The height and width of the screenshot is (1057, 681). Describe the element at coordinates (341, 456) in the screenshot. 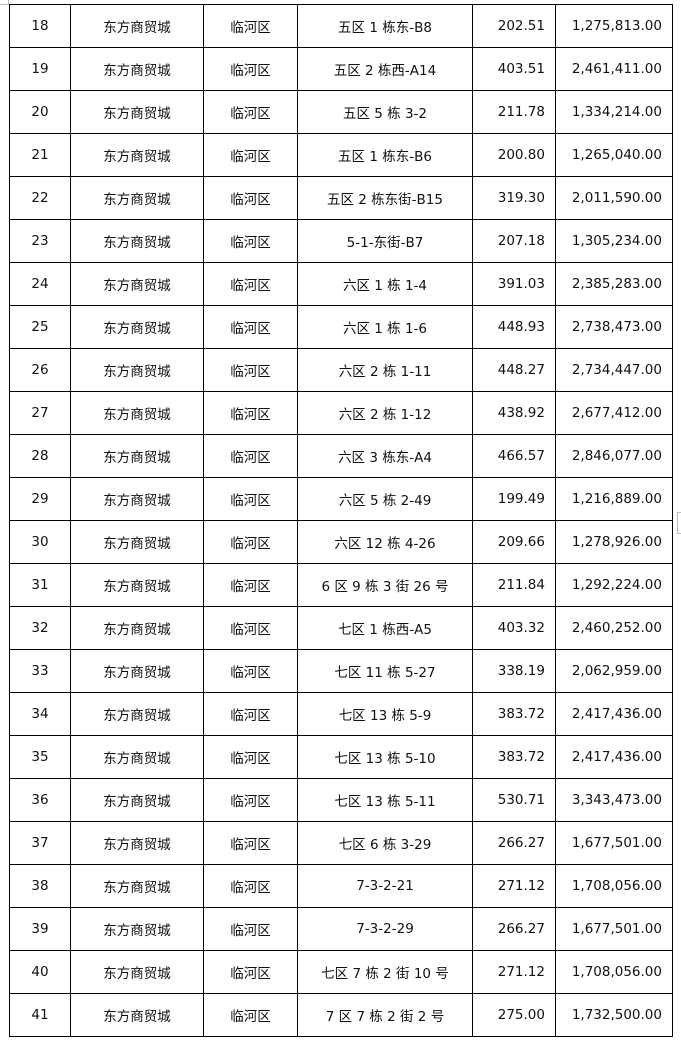

I see `table-row: 28 东方商贸城 临河区 六区 3 栋东-A4 466.57 2,846,077.00` at that location.